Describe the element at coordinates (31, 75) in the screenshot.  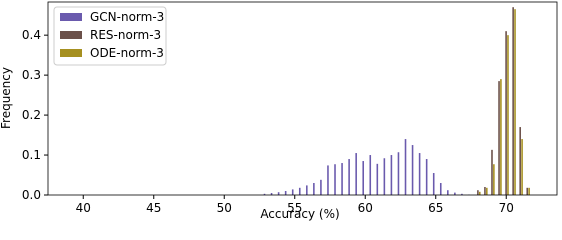
I see `y-tick-label: 0.3` at that location.